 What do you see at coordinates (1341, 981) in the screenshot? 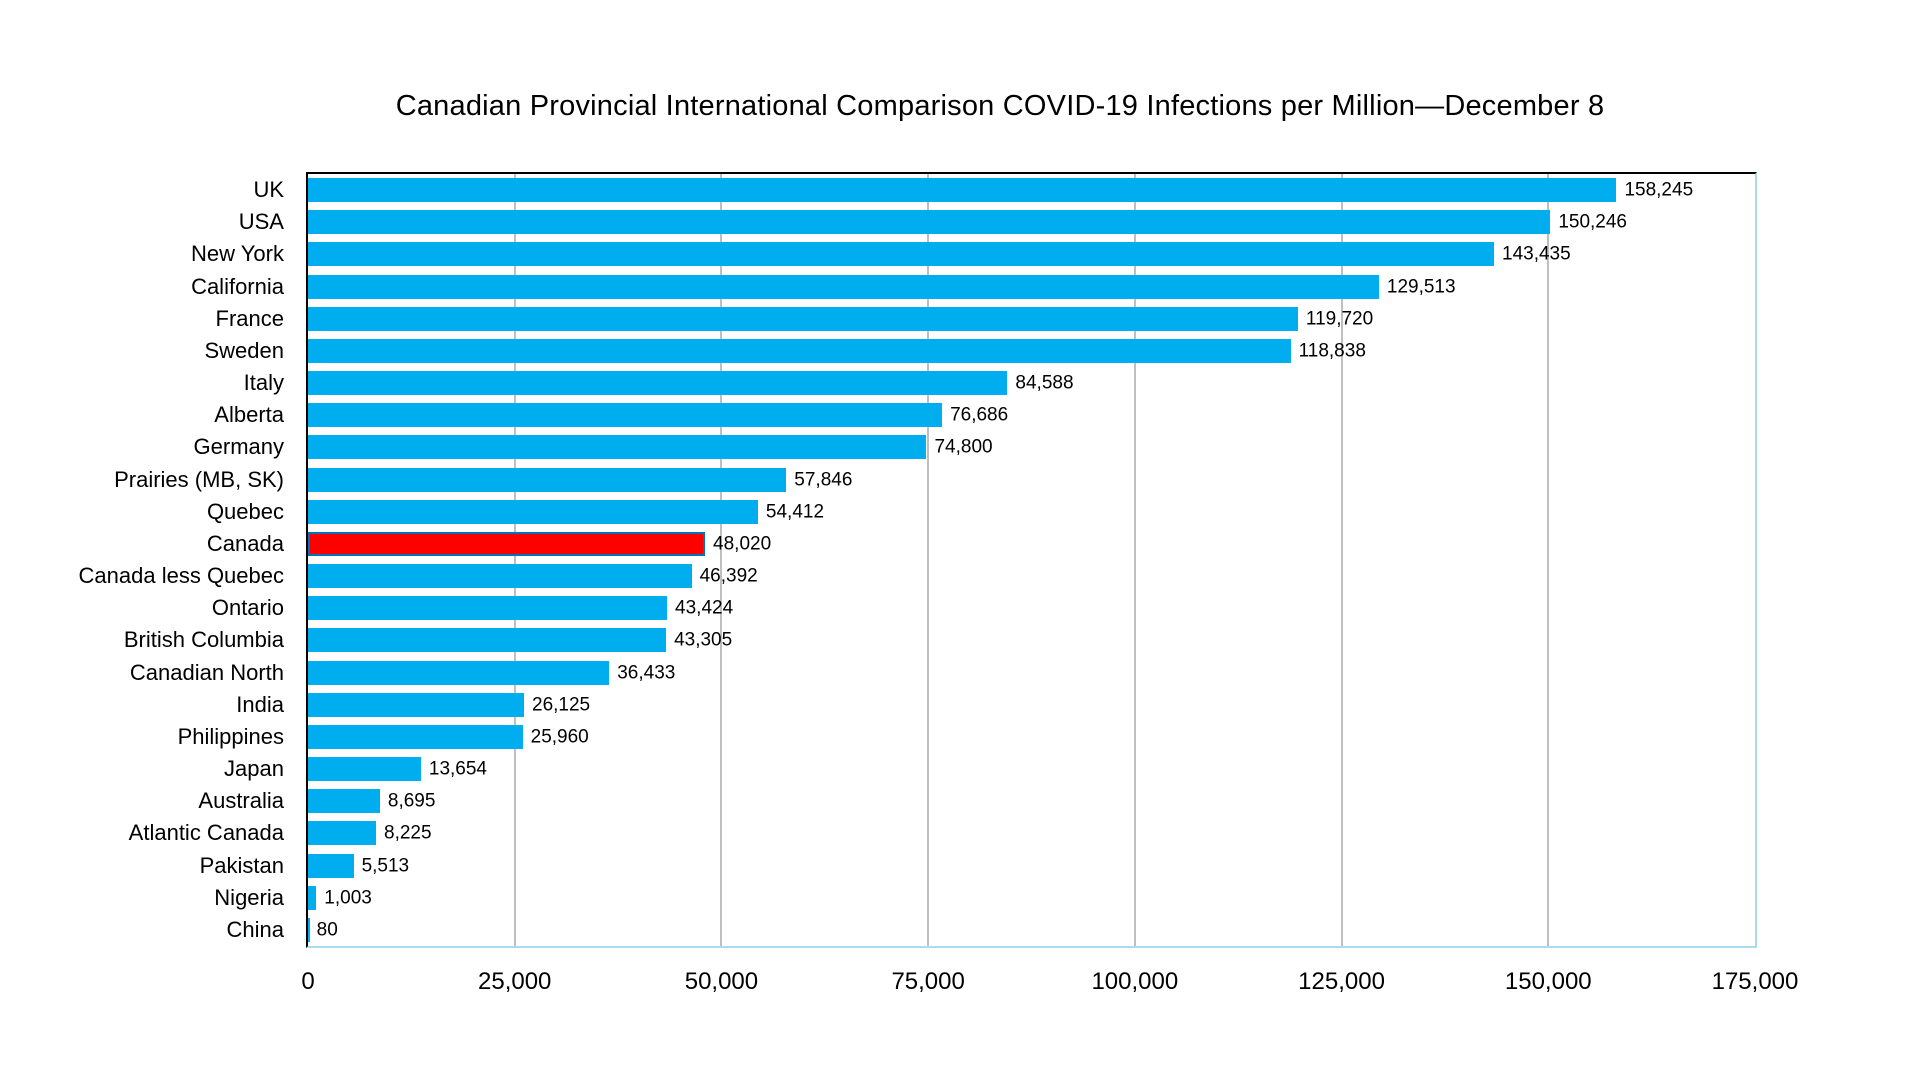
I see `x-tick-label: 125,000` at bounding box center [1341, 981].